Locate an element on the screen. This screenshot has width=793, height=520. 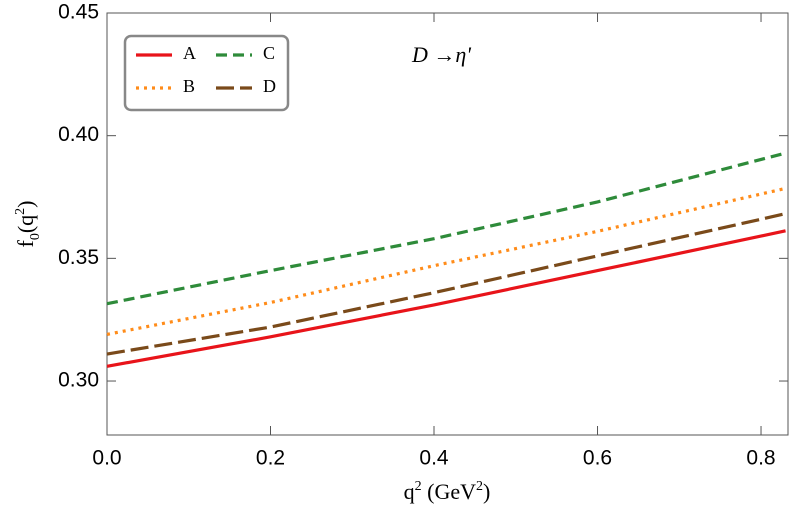
x-tick-label: 0.6 is located at coordinates (597, 458).